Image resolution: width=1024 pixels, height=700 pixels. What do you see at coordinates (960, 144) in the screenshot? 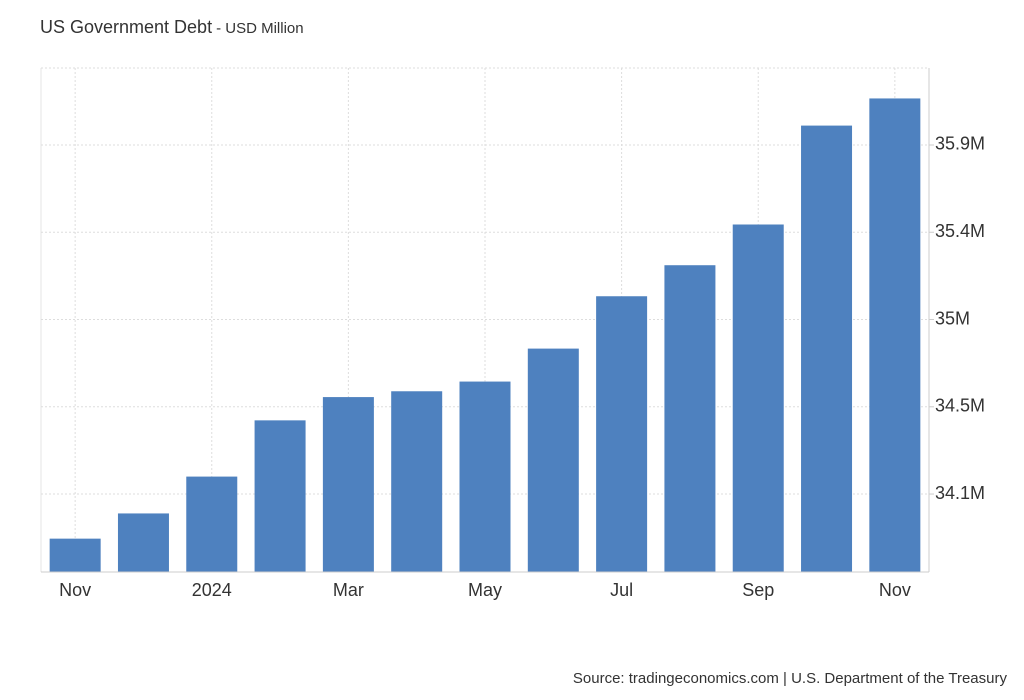
I see `y-tick-label: 35.9M` at bounding box center [960, 144].